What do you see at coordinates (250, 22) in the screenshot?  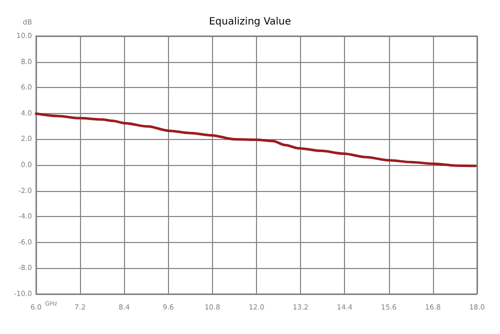 I see `chart-title: Equalizing Value` at bounding box center [250, 22].